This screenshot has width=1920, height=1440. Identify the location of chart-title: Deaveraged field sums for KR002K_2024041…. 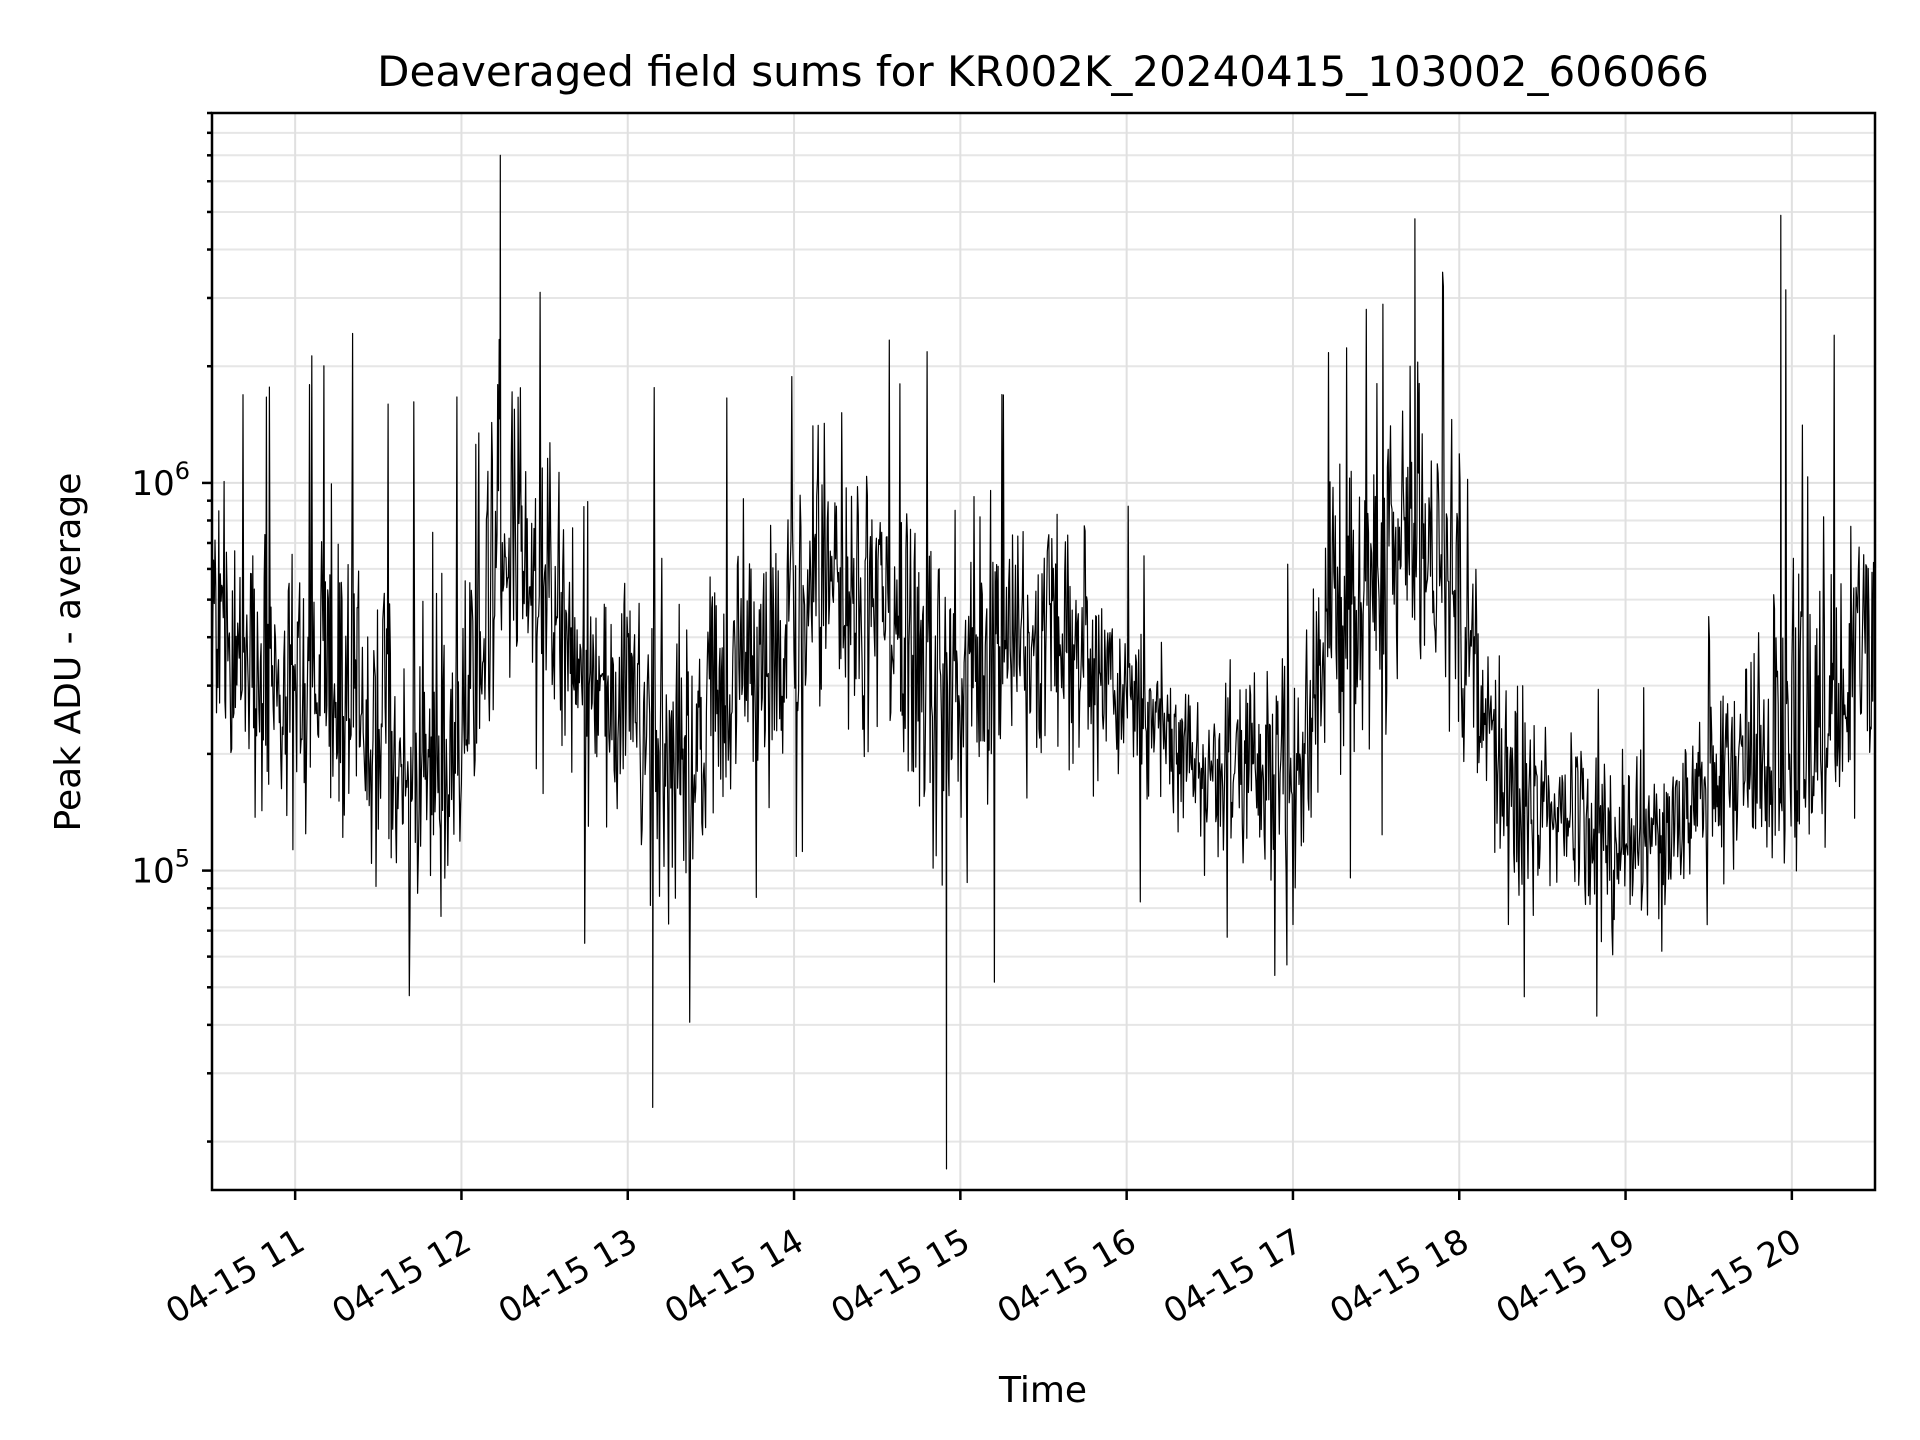
(1043, 71).